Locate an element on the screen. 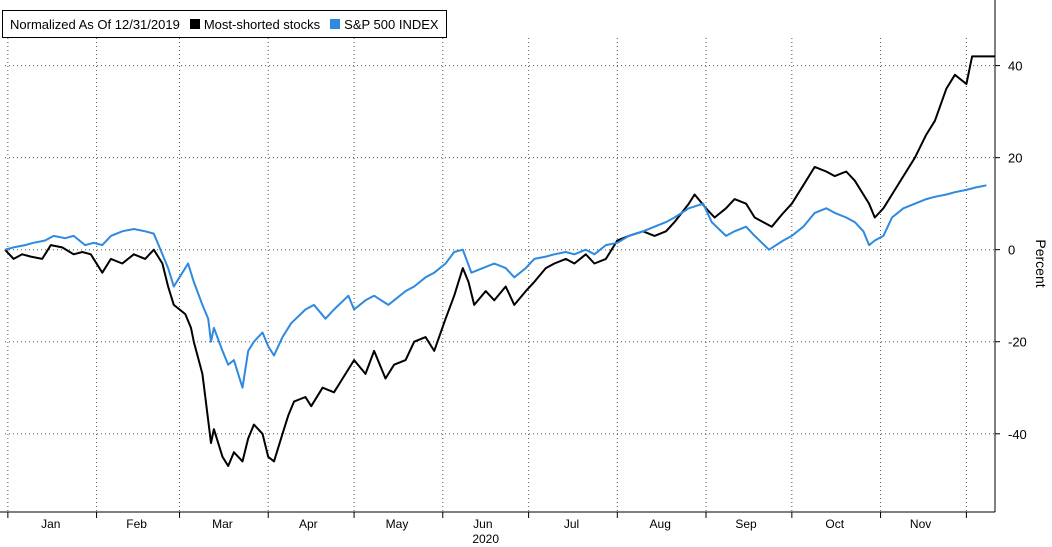 The image size is (1052, 547). x-tick-label: Apr is located at coordinates (308, 524).